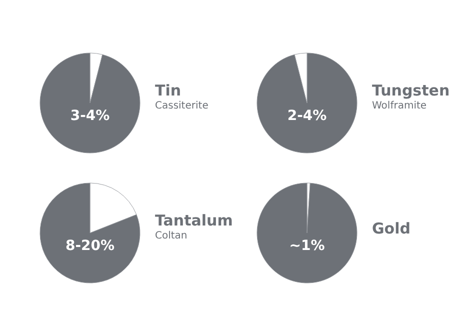  I want to click on text: Cassiterite, so click(181, 106).